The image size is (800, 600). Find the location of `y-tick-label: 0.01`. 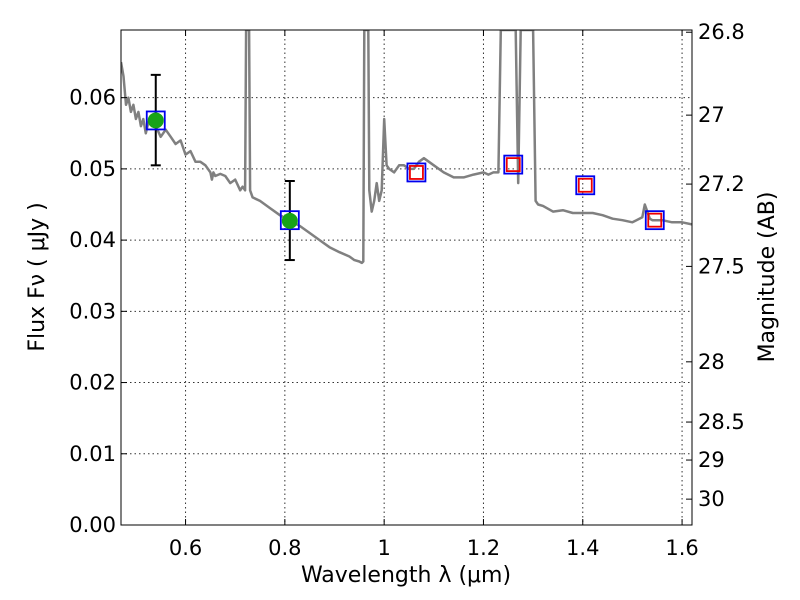

y-tick-label: 0.01 is located at coordinates (92, 454).